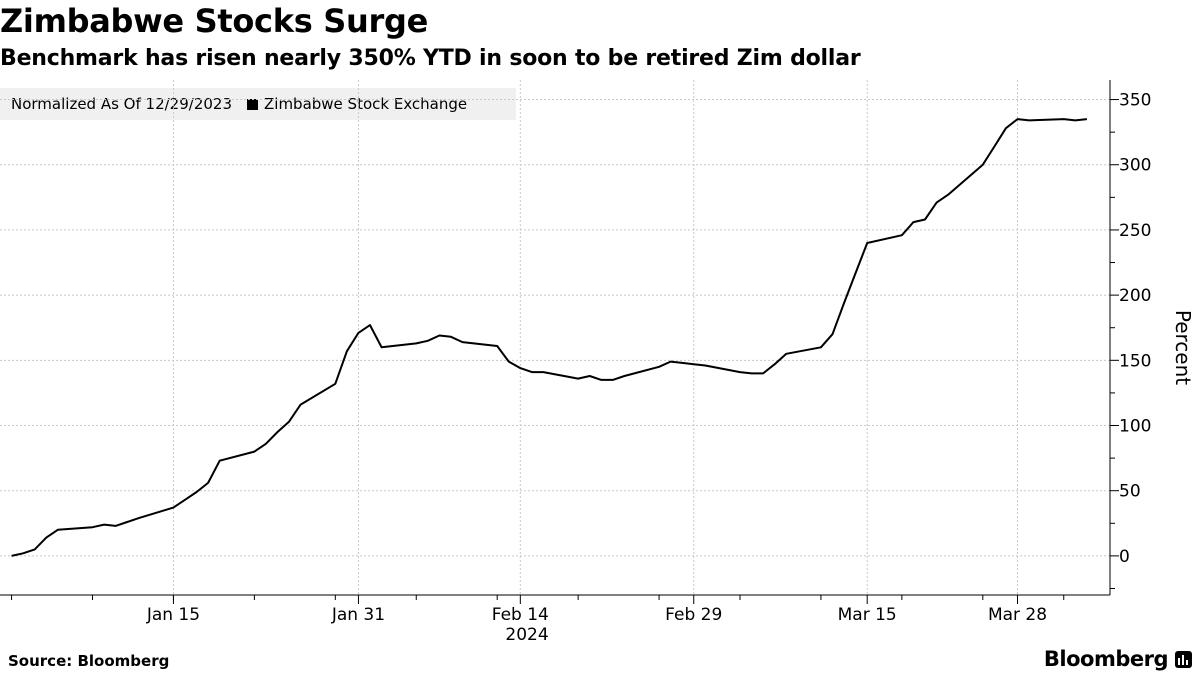 The image size is (1200, 675). Describe the element at coordinates (1106, 659) in the screenshot. I see `bloomberg-logo: Bloomberg` at that location.